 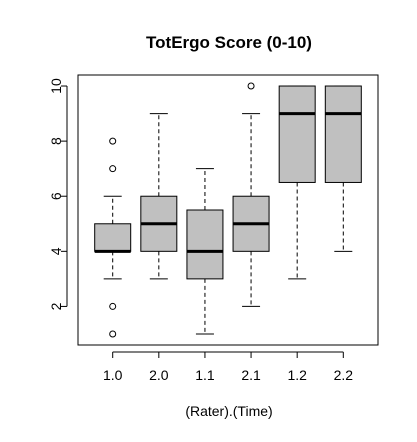 I want to click on y-axis: 2 4 6 8 10, so click(x=57, y=194).